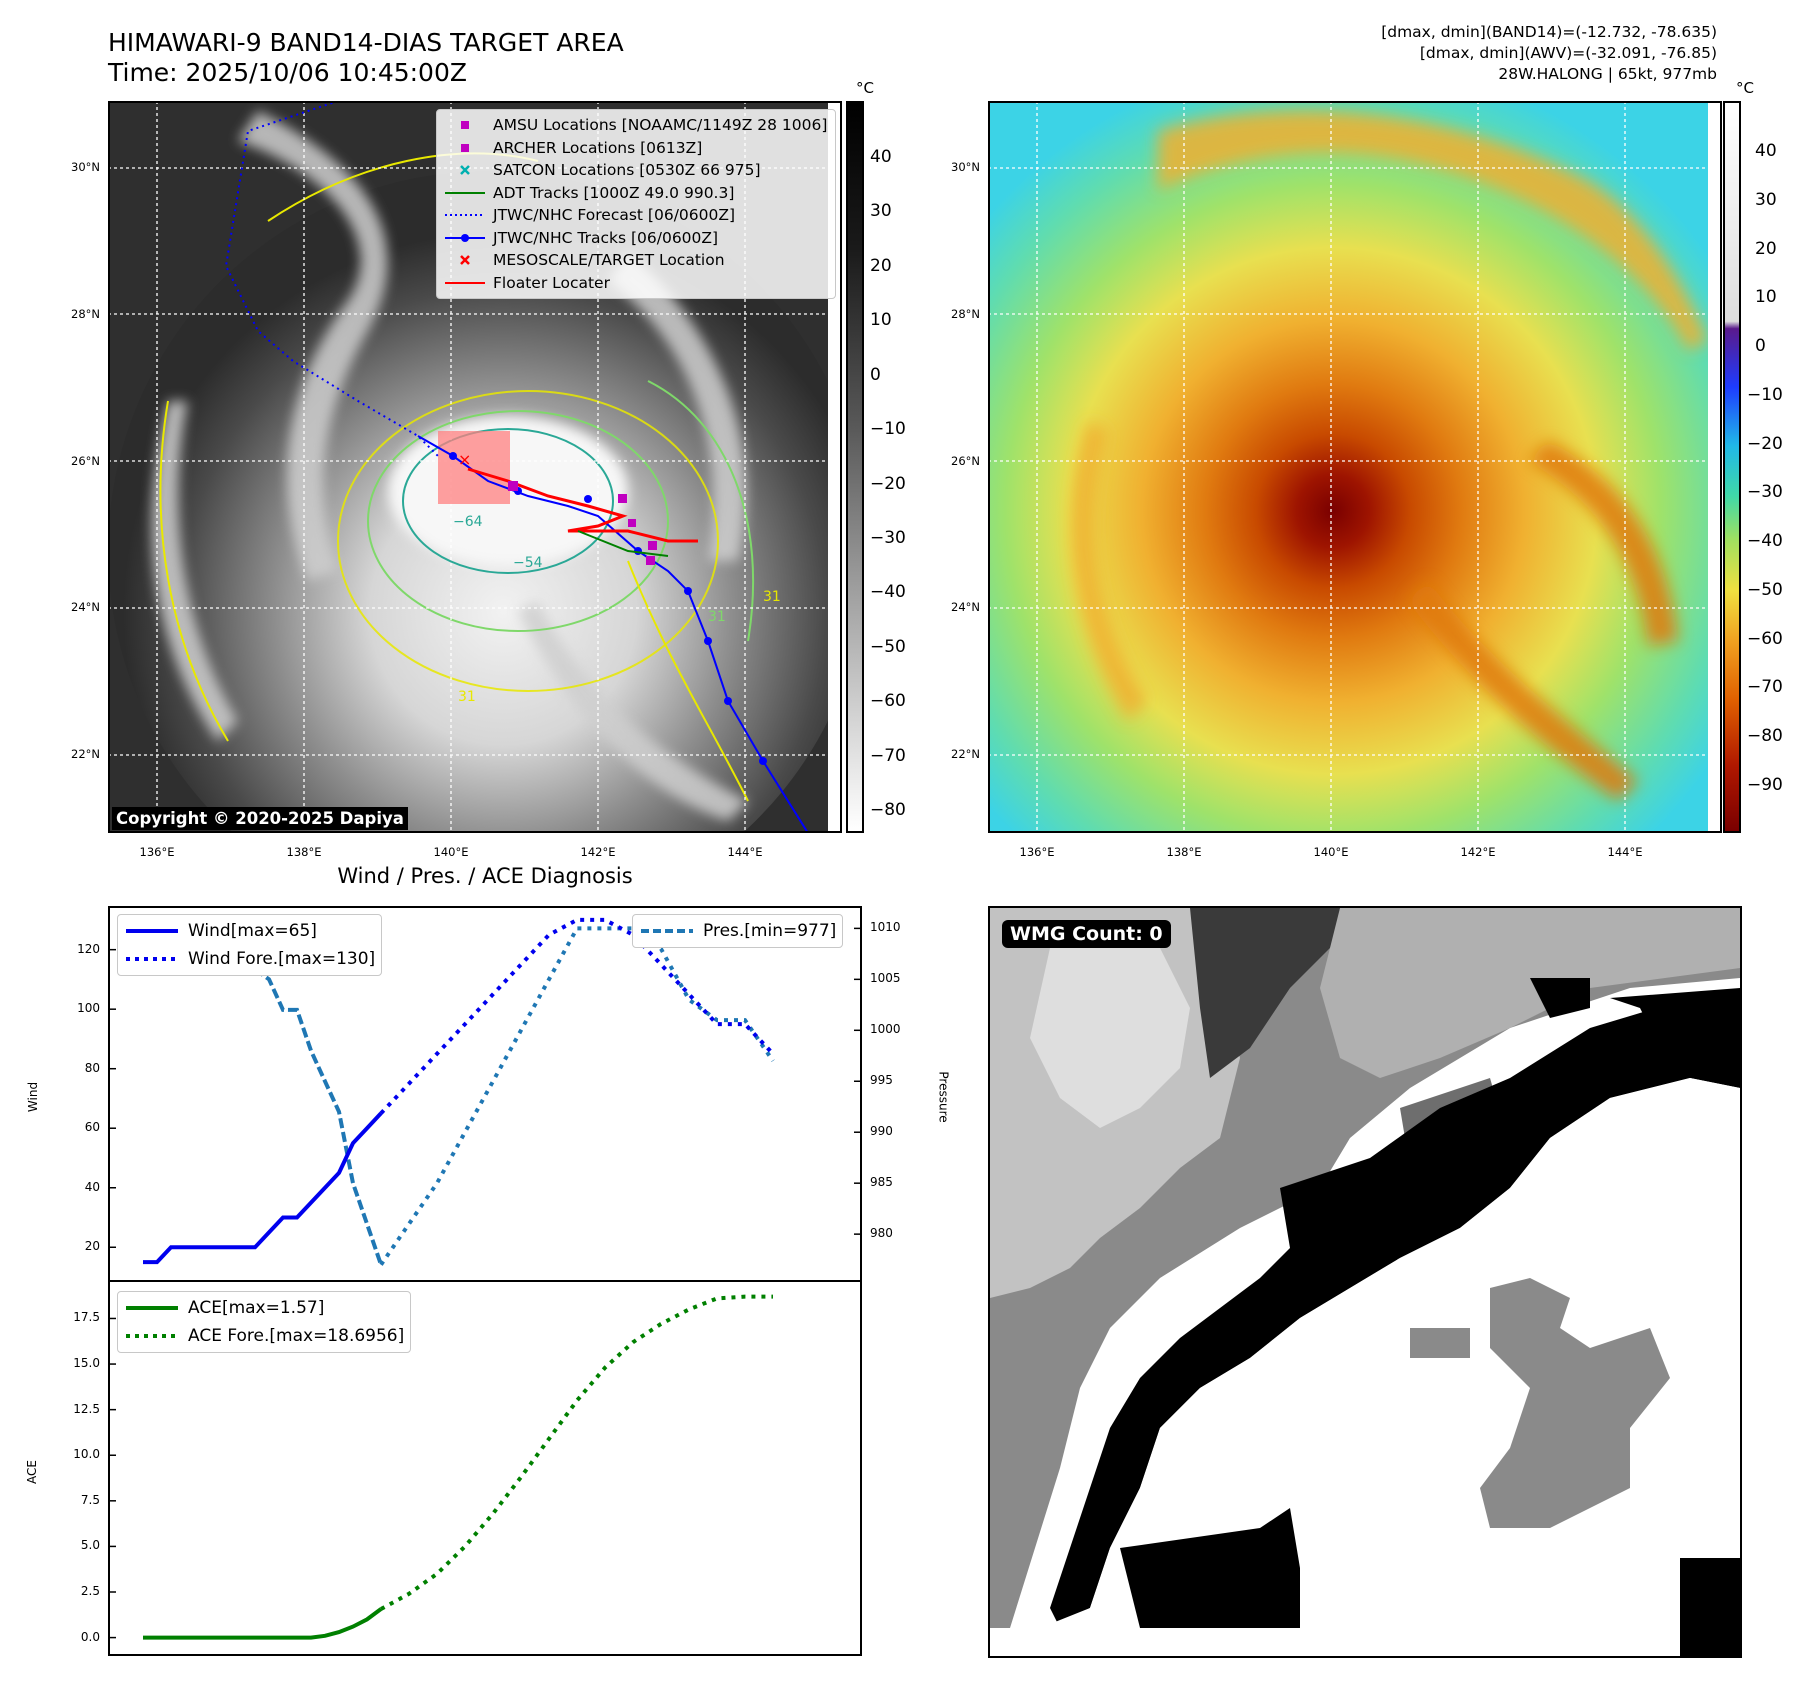  What do you see at coordinates (1732, 467) in the screenshot?
I see `colorbar-awv` at bounding box center [1732, 467].